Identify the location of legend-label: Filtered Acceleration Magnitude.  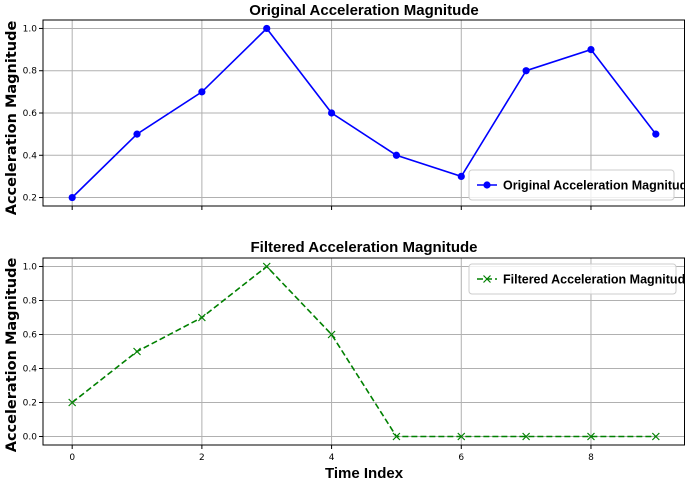
(594, 280).